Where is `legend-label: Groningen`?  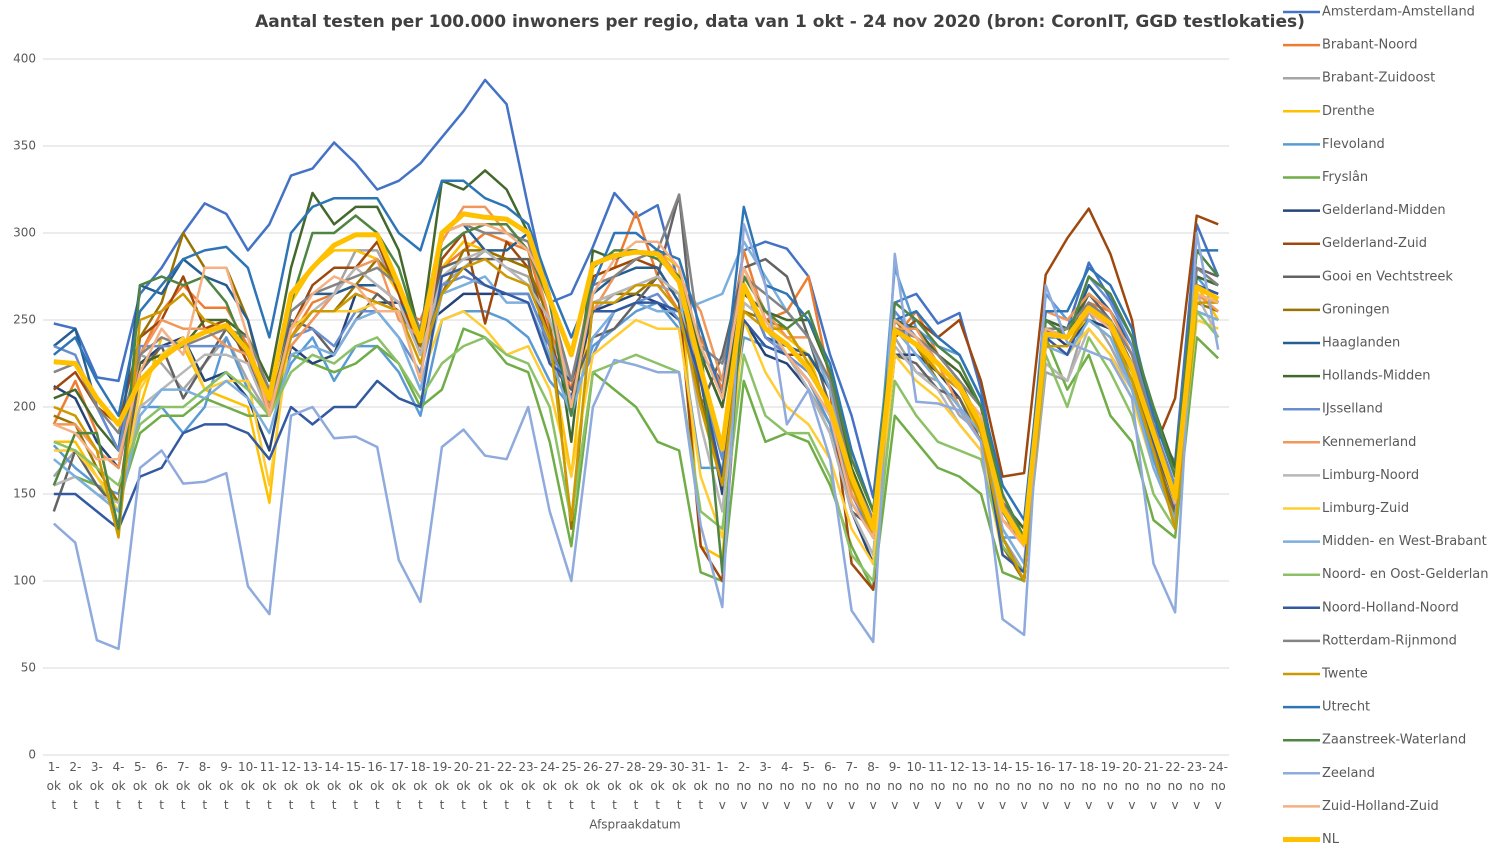 legend-label: Groningen is located at coordinates (1356, 309).